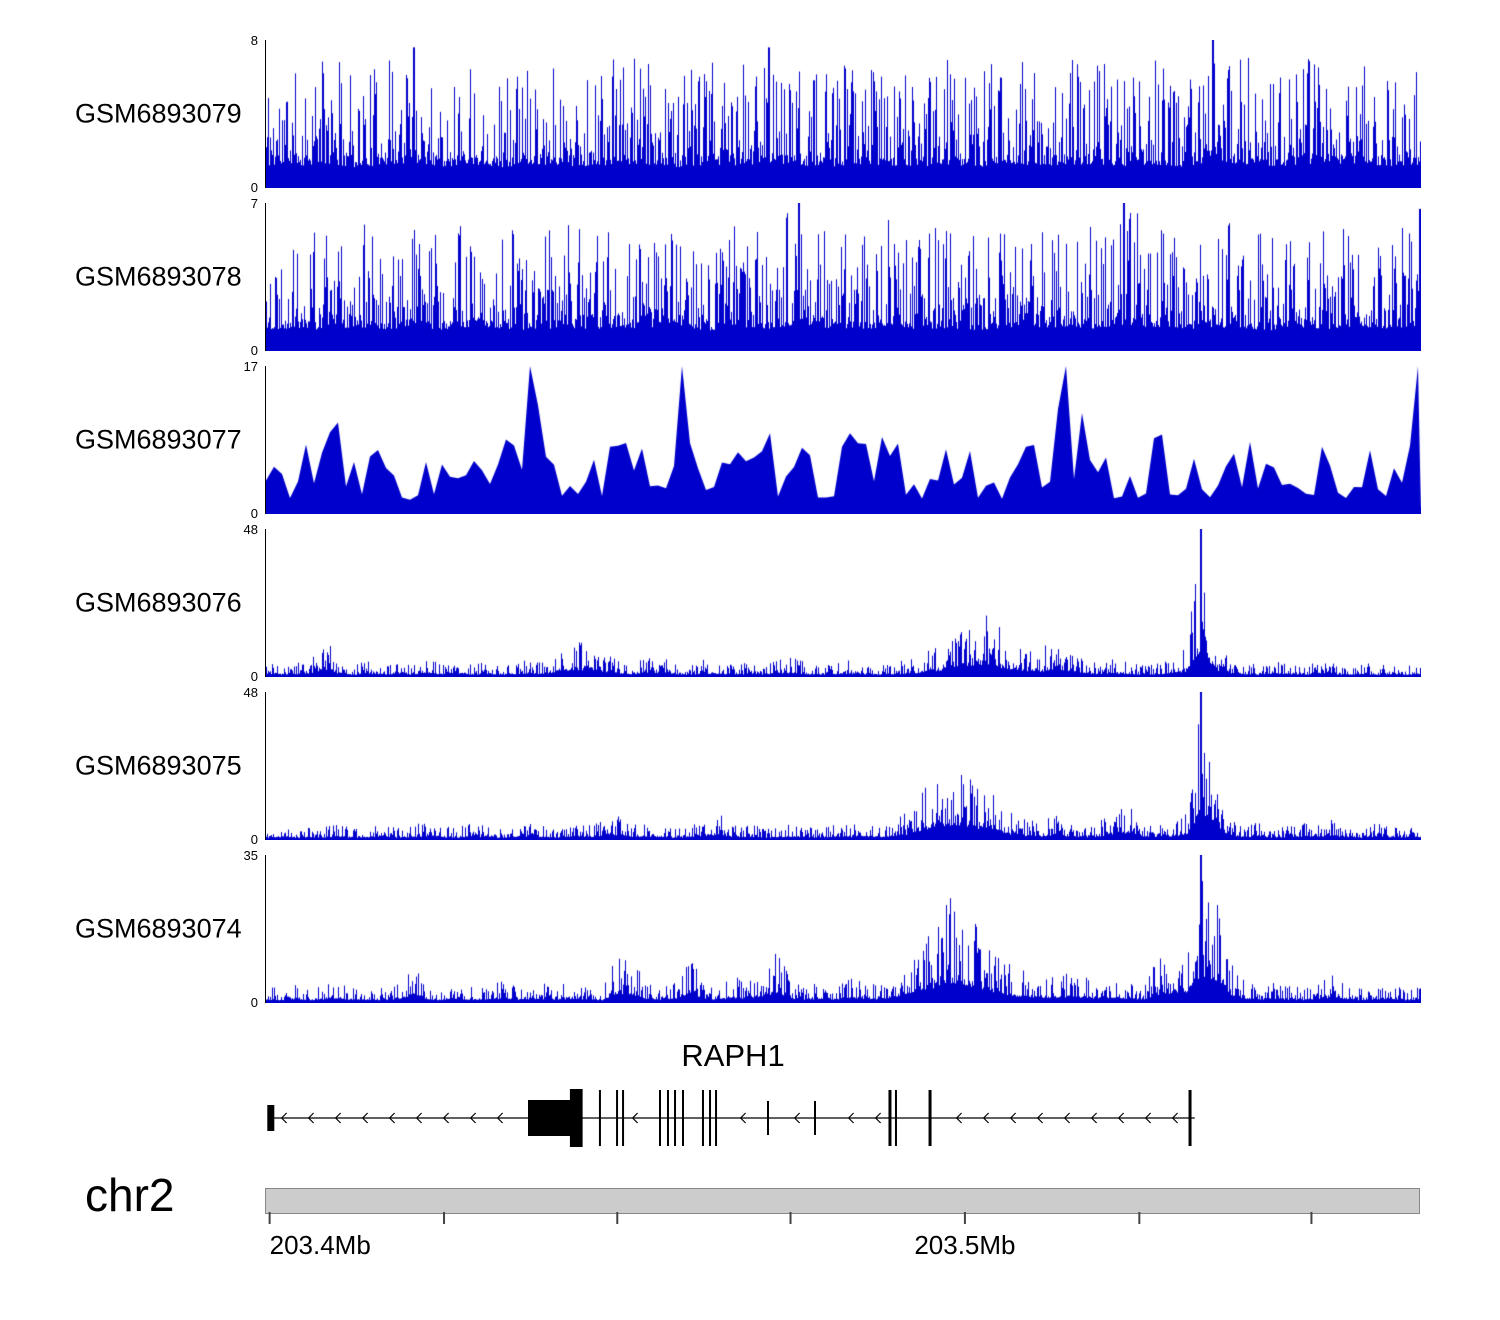 The height and width of the screenshot is (1320, 1500). What do you see at coordinates (158, 276) in the screenshot?
I see `track-label: GSM6893078` at bounding box center [158, 276].